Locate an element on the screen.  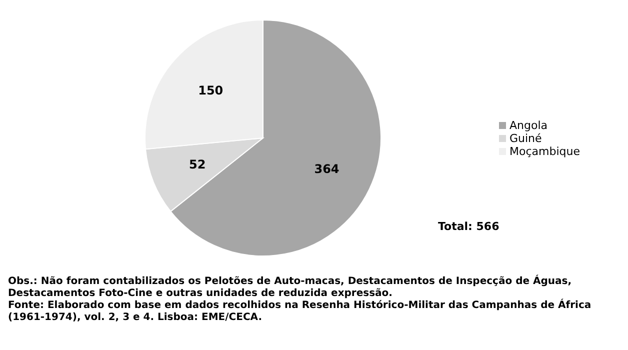
source-note: Fonte: Elaborado com base em dados recolhidos na Resenha Histórico-Militar das Campanhas de África (1961-1974), vol. 2, 3 e 4. Lisboa: EME/CECA. is located at coordinates (300, 312).